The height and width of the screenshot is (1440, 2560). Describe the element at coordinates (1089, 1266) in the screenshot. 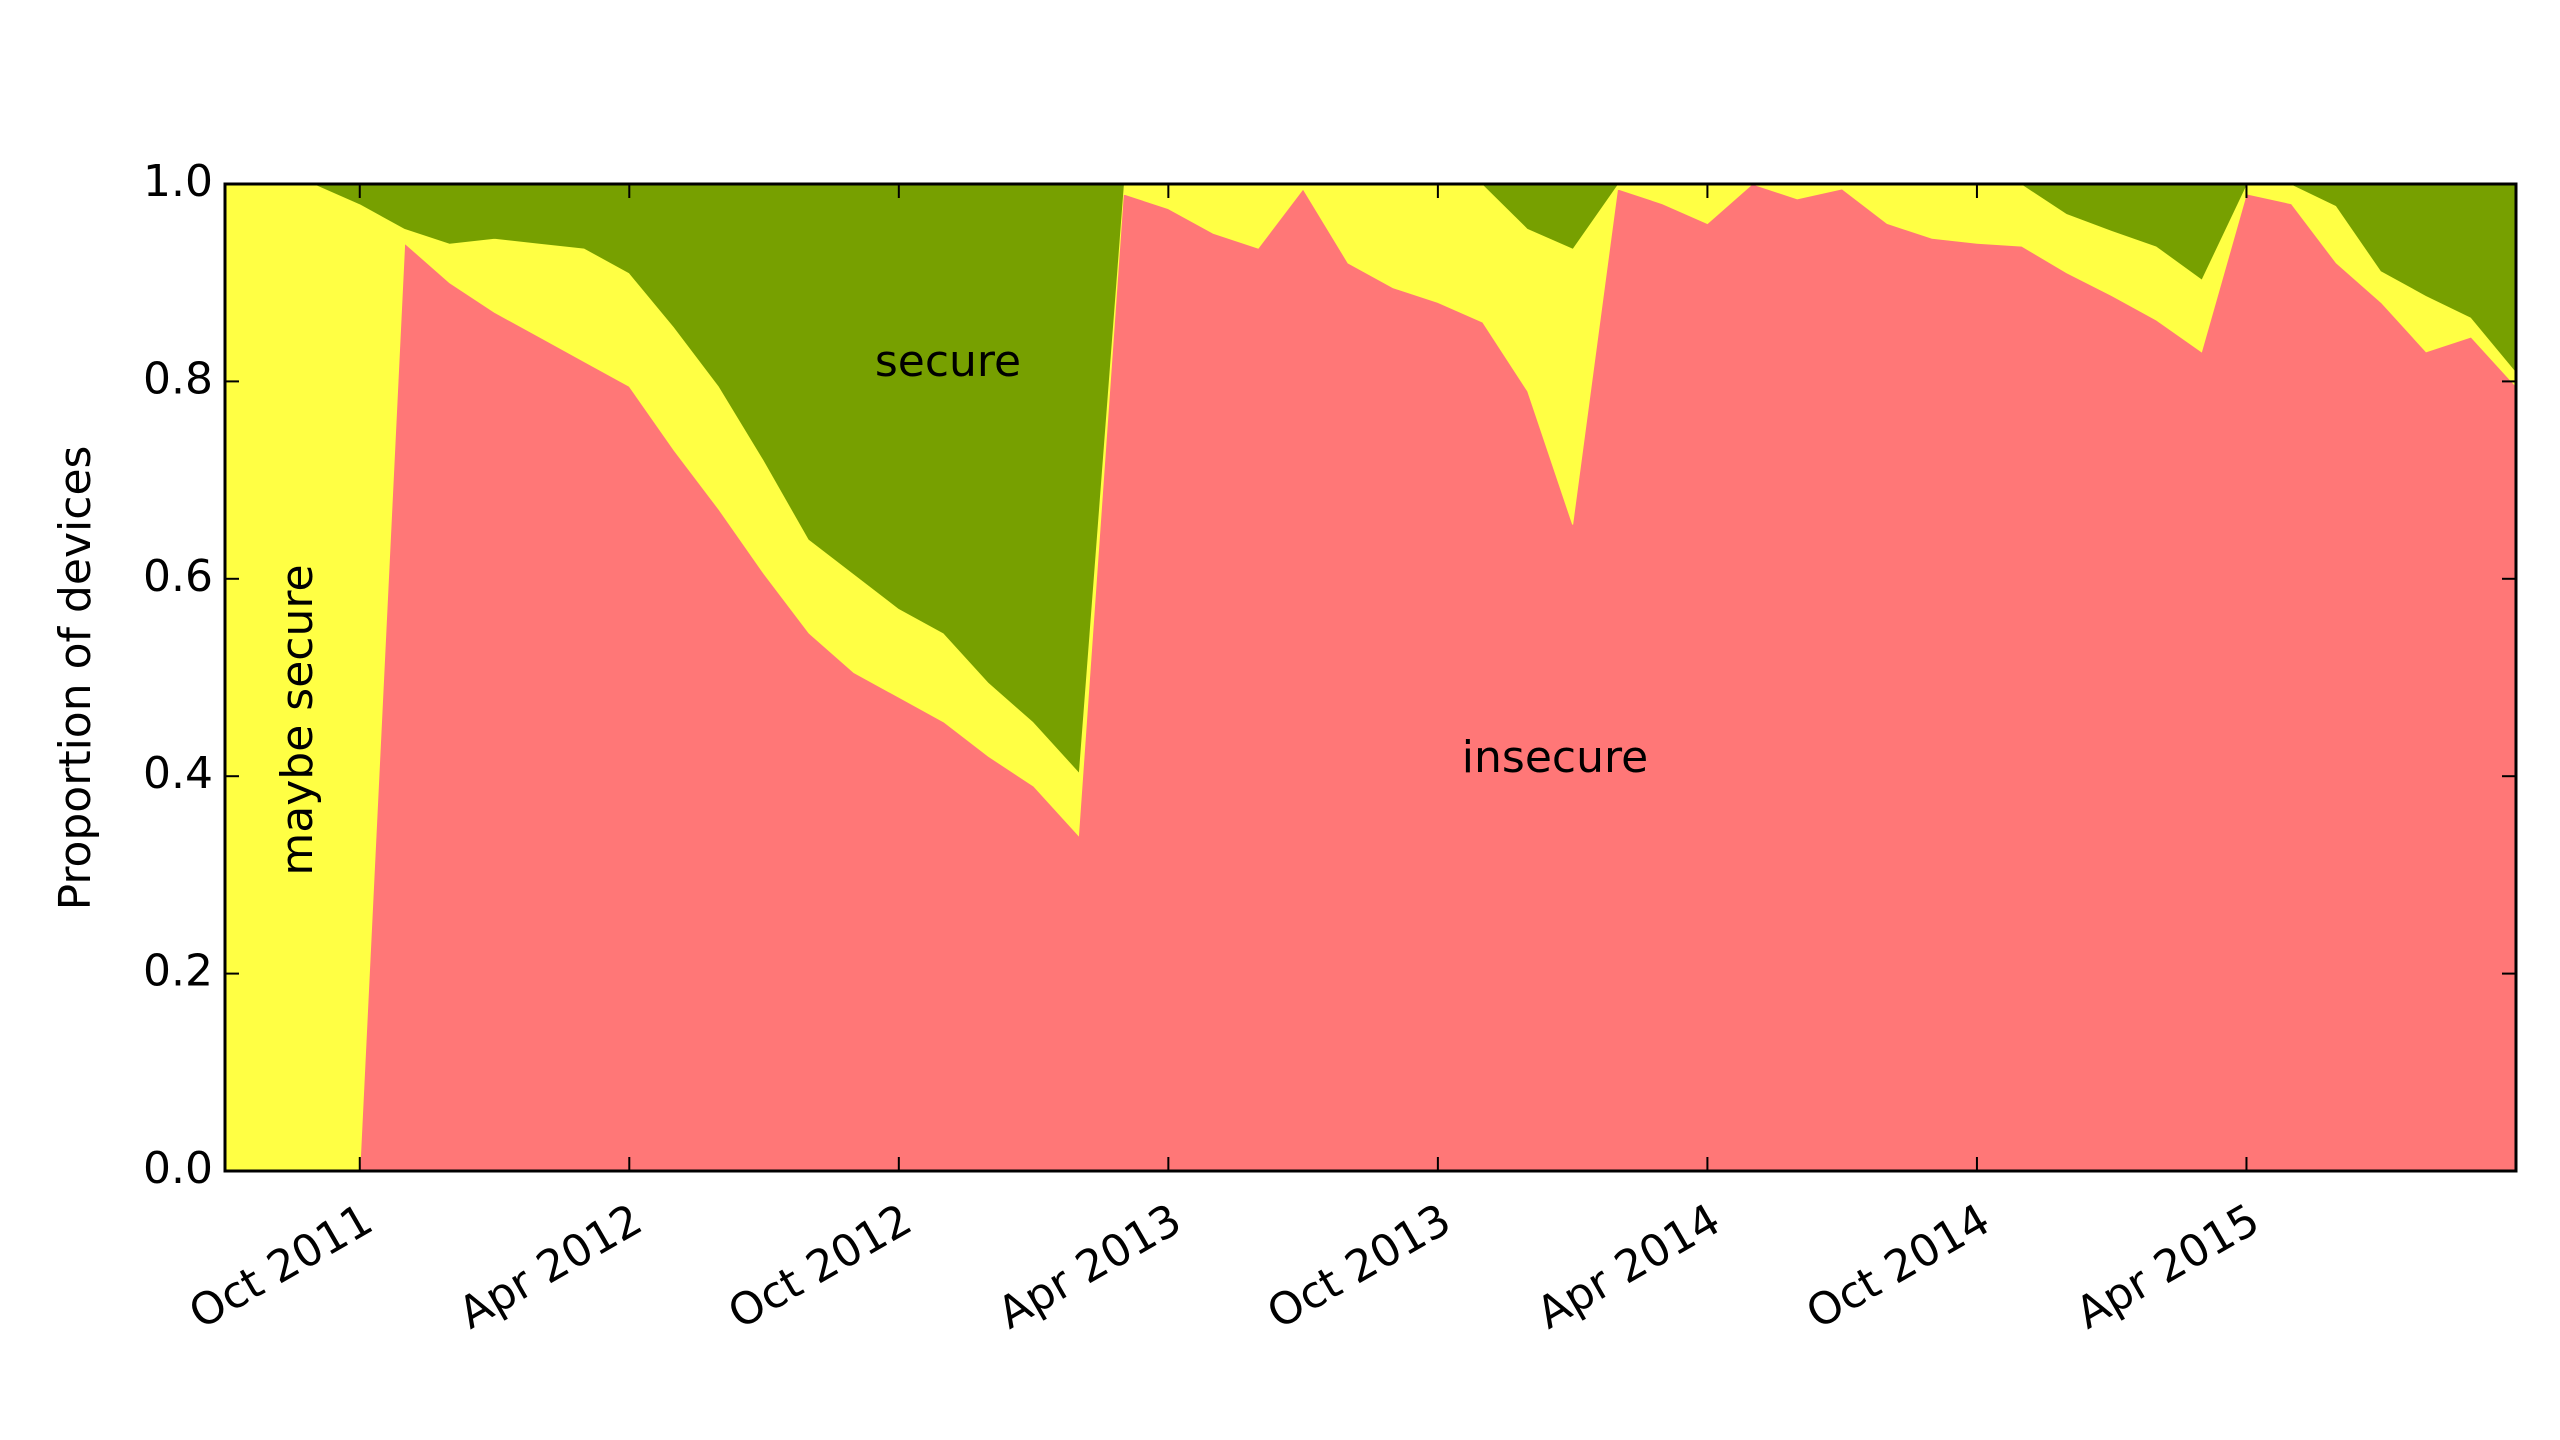

I see `x-tick-label: Apr 2013` at that location.